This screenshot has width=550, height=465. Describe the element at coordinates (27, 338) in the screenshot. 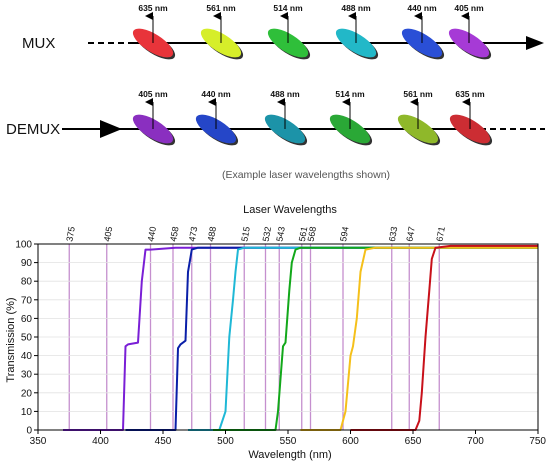

I see `y-tick-label: 50` at that location.